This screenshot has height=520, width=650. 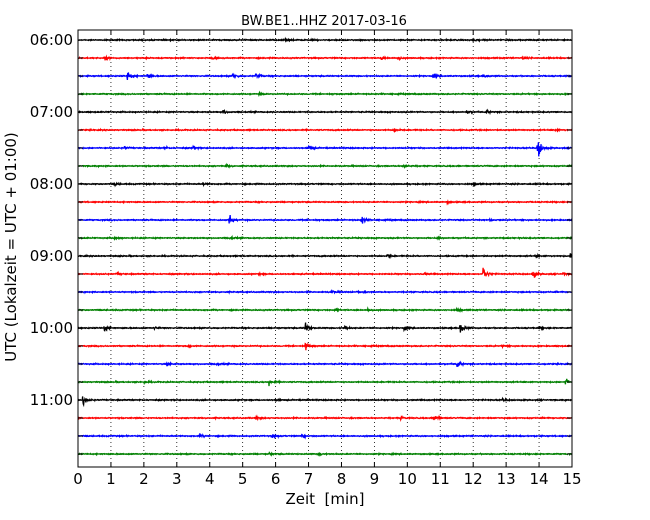 I want to click on x-tick-label: 5, so click(x=243, y=479).